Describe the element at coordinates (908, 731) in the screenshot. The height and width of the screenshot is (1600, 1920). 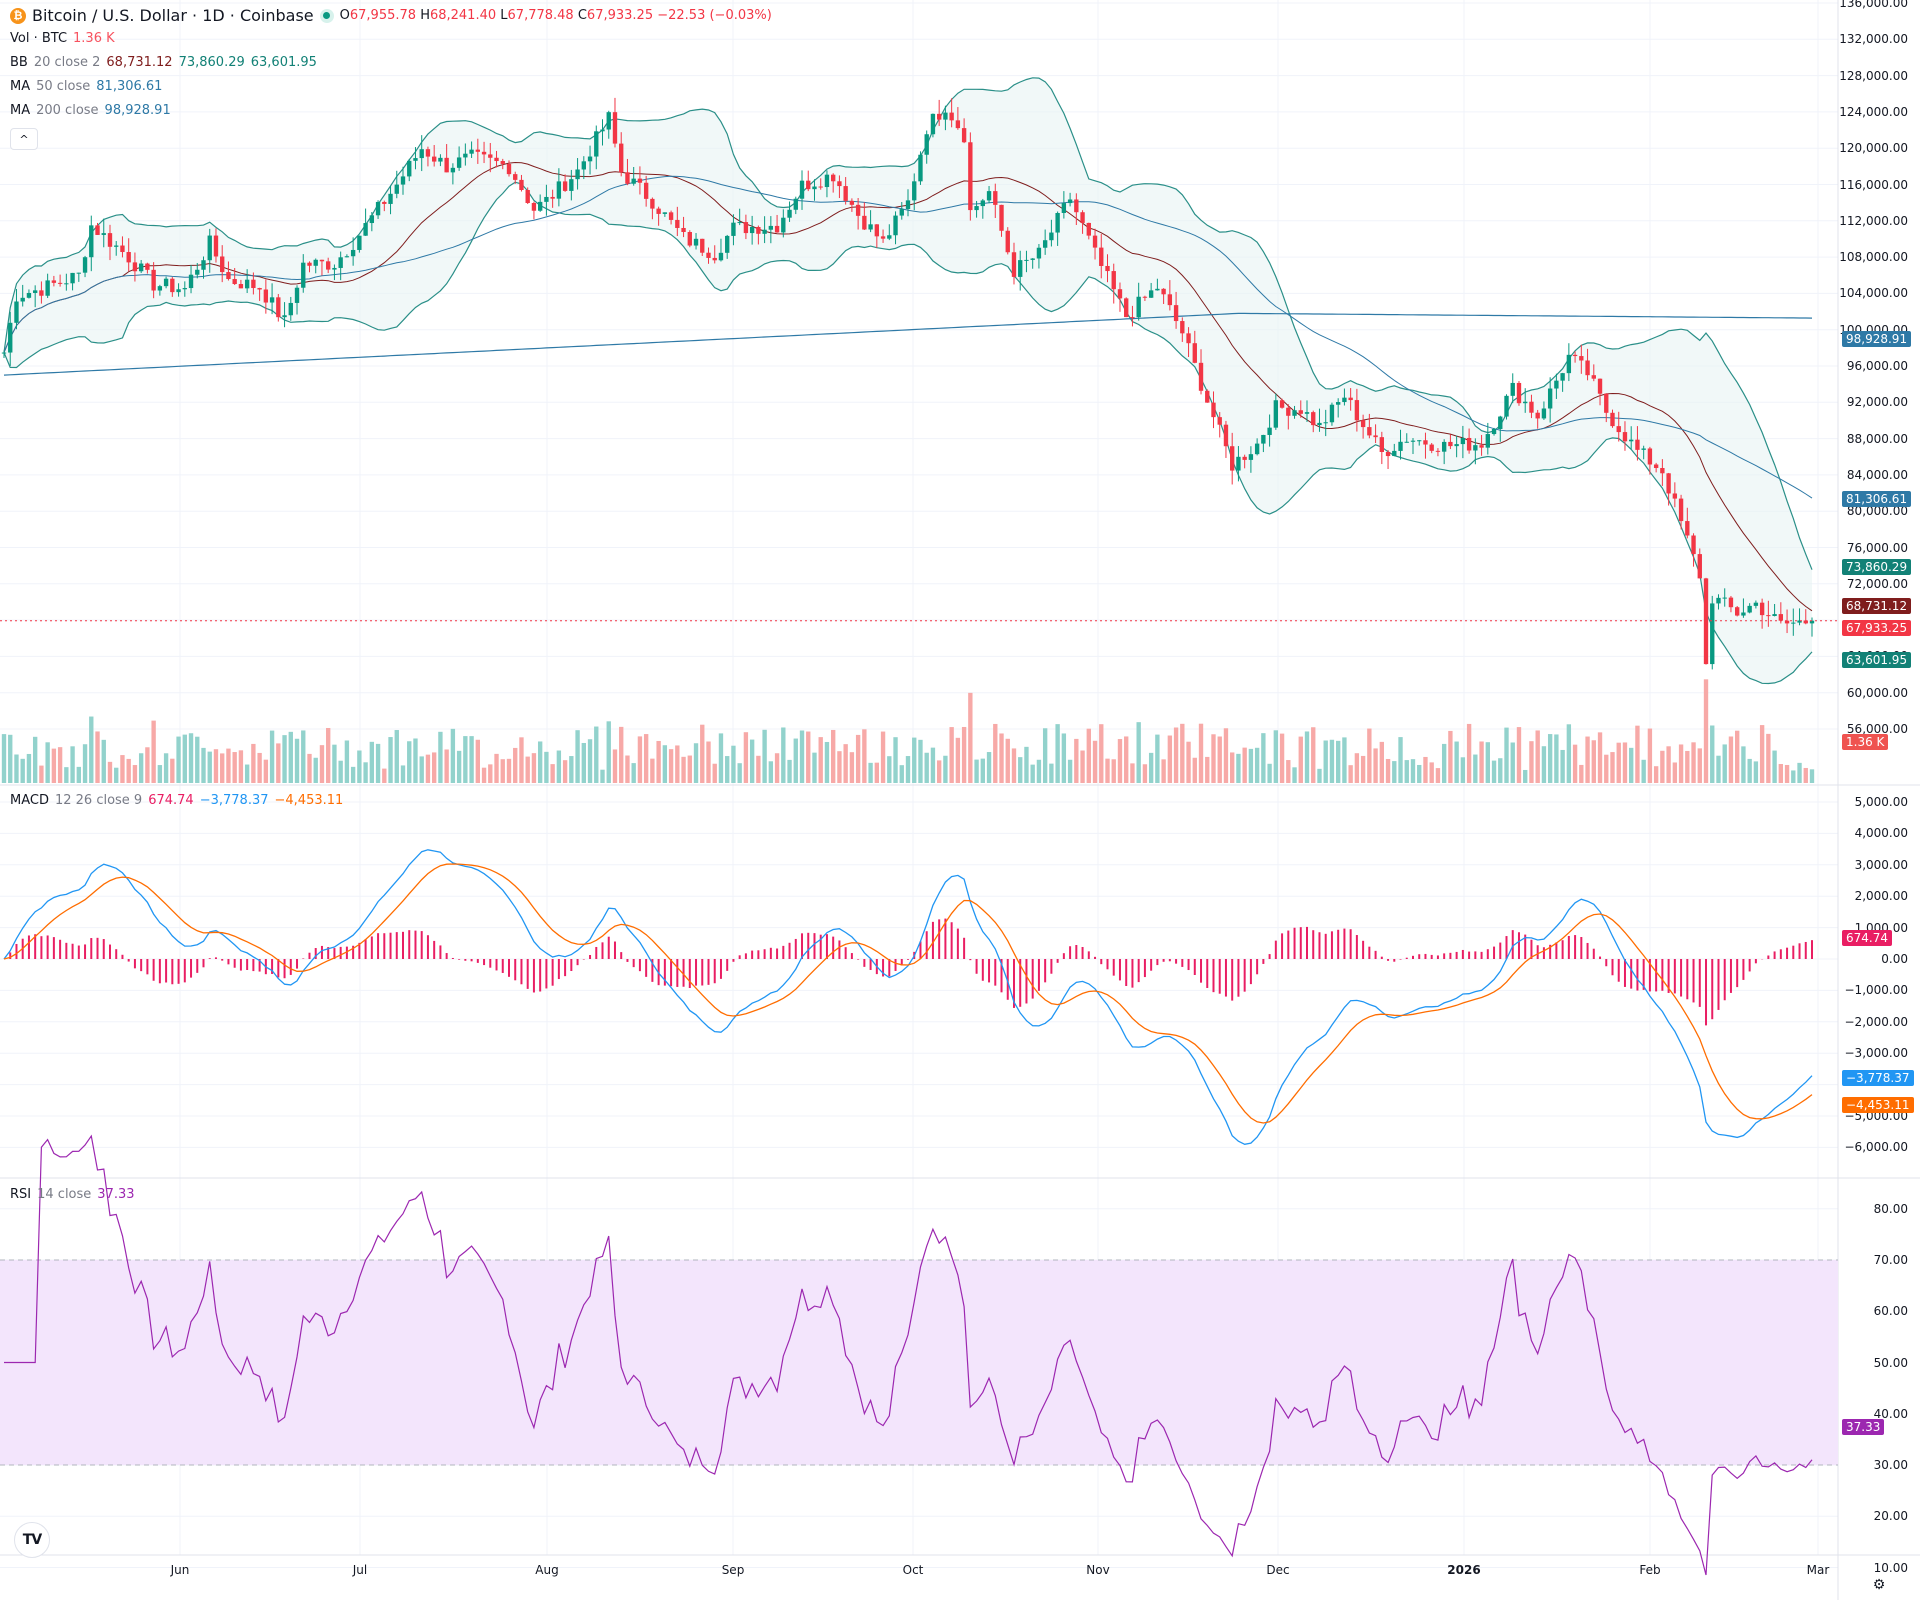
I see `volume-bars` at that location.